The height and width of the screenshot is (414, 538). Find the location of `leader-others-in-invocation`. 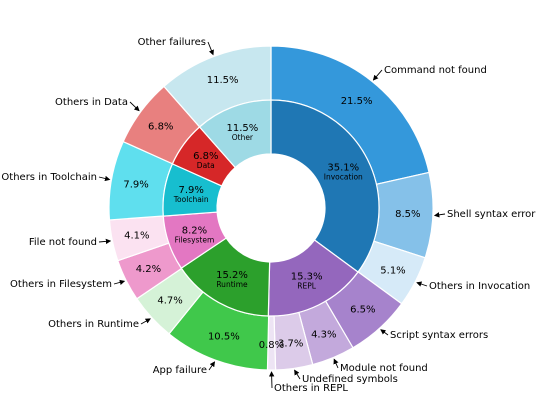

leader-others-in-invocation is located at coordinates (422, 284).